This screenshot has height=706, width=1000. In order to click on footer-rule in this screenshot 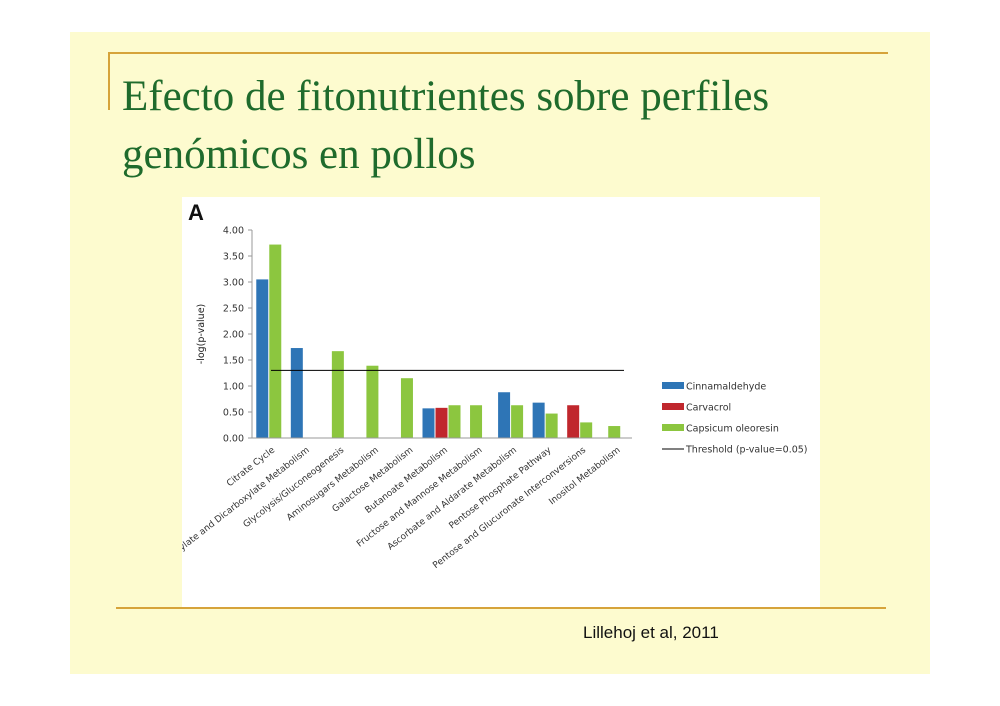, I will do `click(501, 608)`.